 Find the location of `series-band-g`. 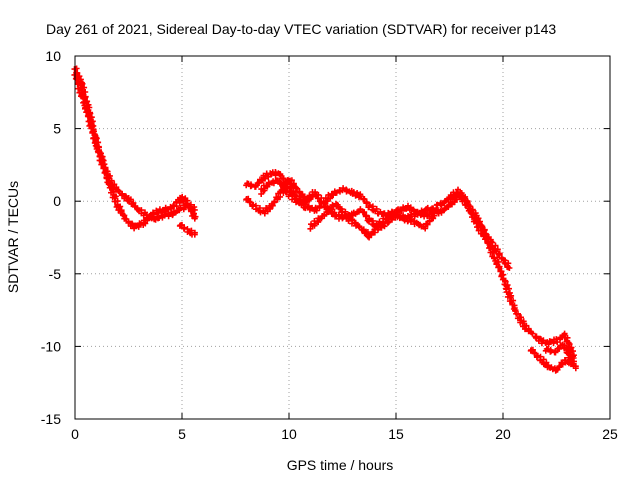

series-band-g is located at coordinates (286, 192).